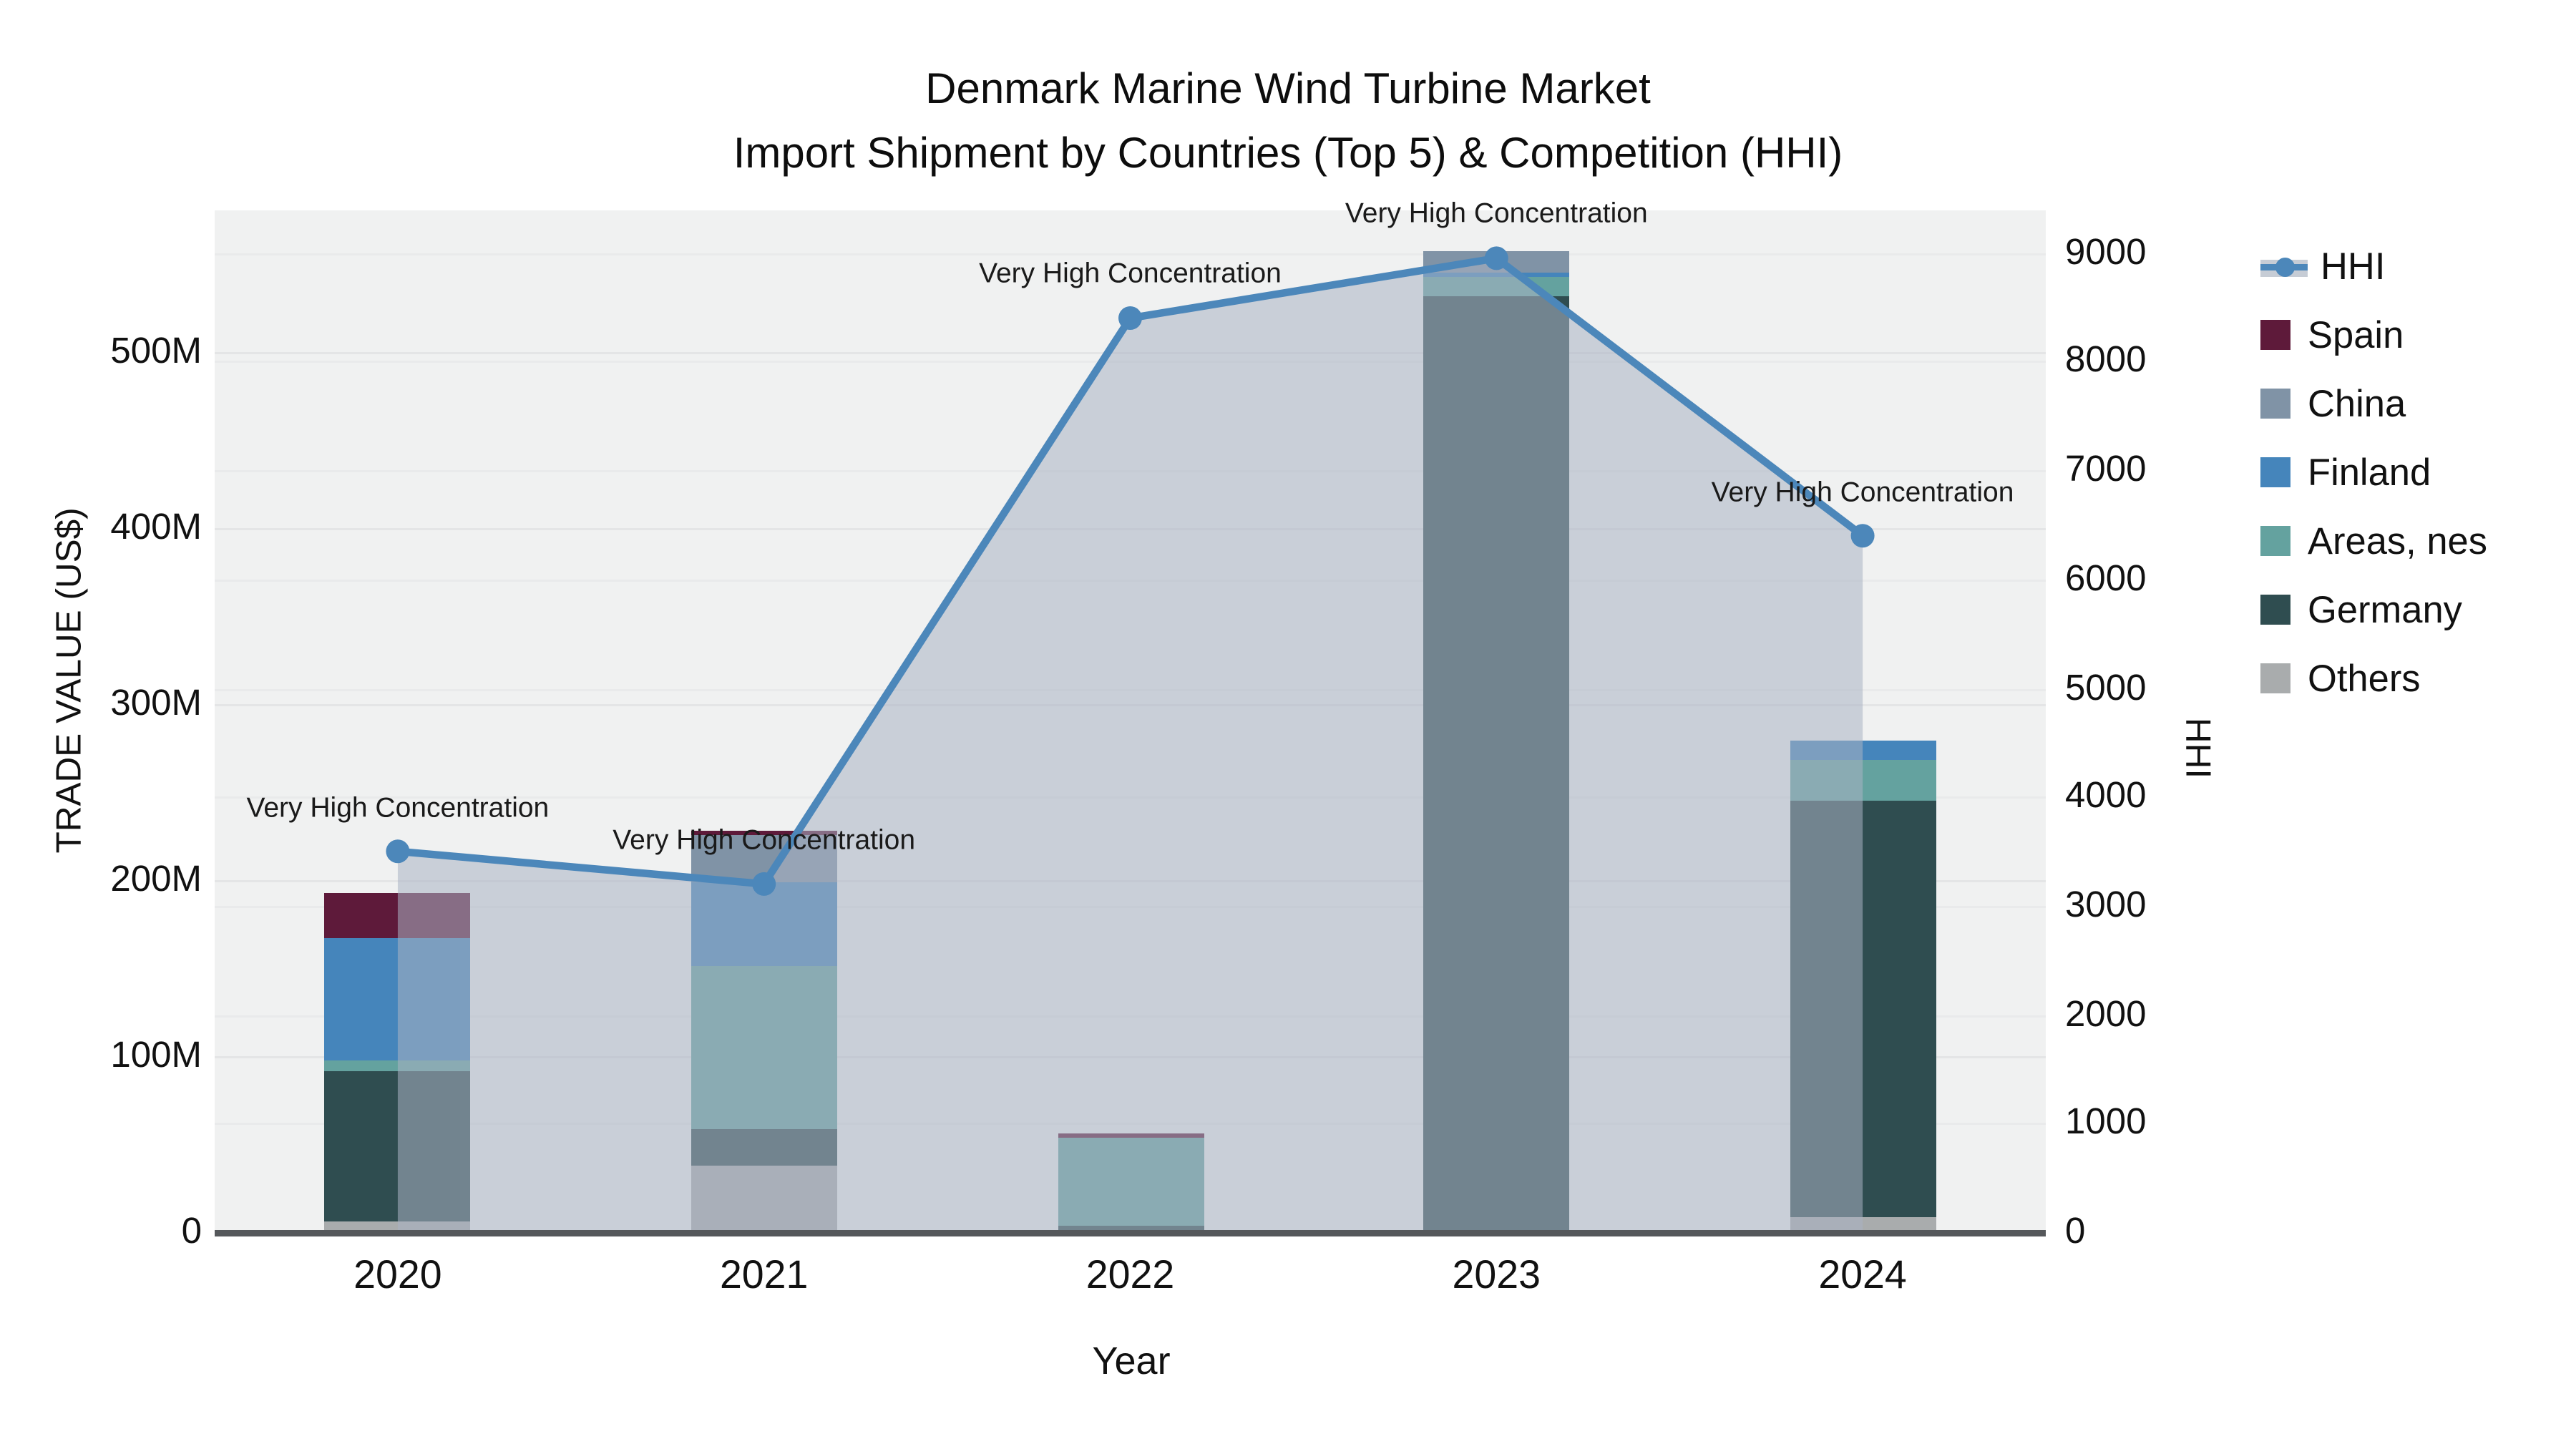  Describe the element at coordinates (2369, 471) in the screenshot. I see `legend-label-finland: Finland` at that location.